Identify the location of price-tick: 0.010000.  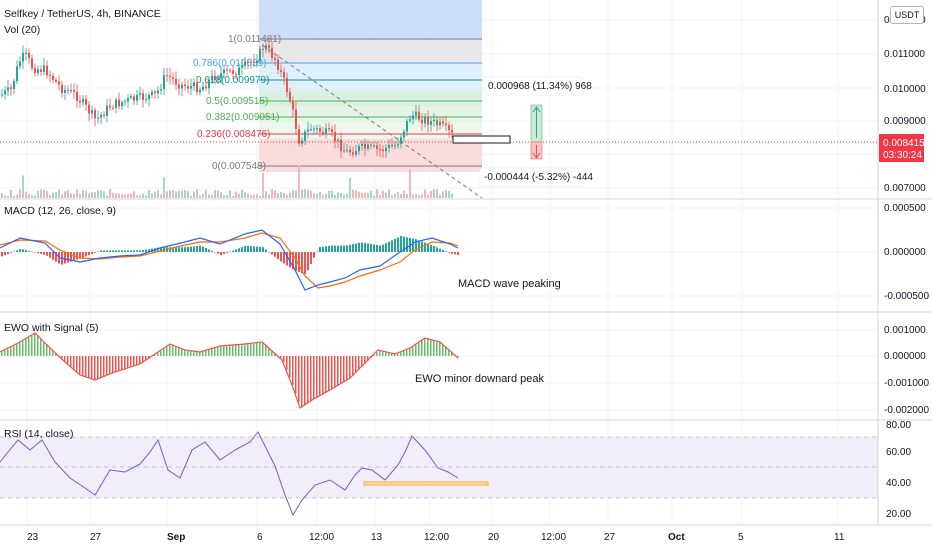
(905, 89).